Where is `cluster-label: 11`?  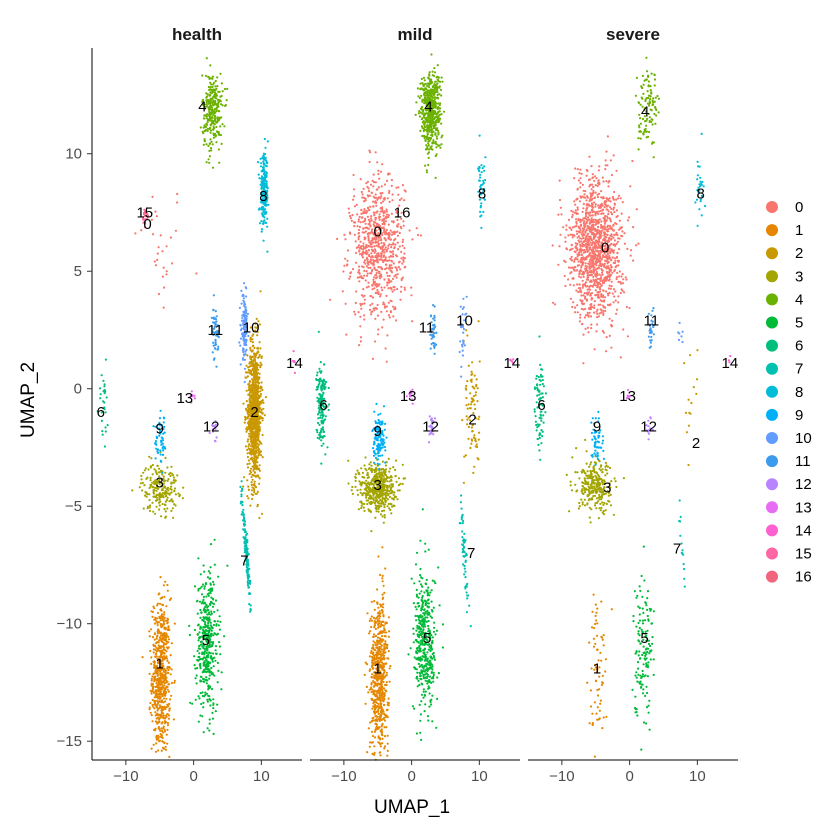
cluster-label: 11 is located at coordinates (216, 330).